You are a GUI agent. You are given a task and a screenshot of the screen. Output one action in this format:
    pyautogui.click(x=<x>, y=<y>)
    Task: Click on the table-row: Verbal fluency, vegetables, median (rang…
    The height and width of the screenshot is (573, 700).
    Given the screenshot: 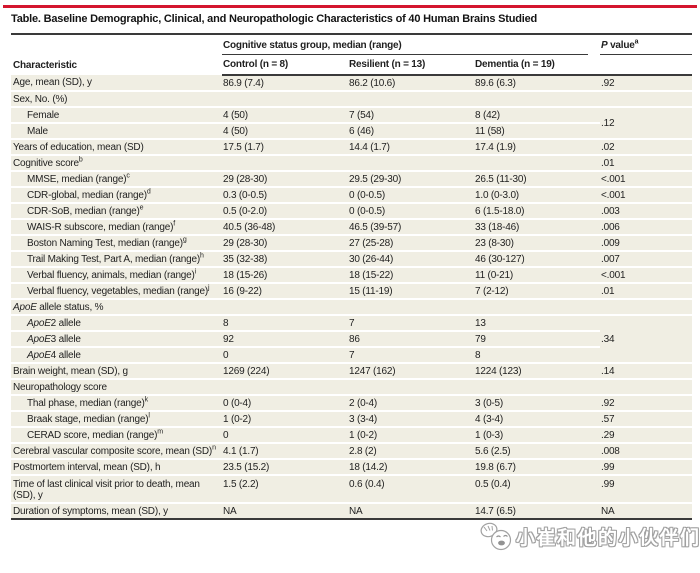 What is the action you would take?
    pyautogui.click(x=351, y=291)
    